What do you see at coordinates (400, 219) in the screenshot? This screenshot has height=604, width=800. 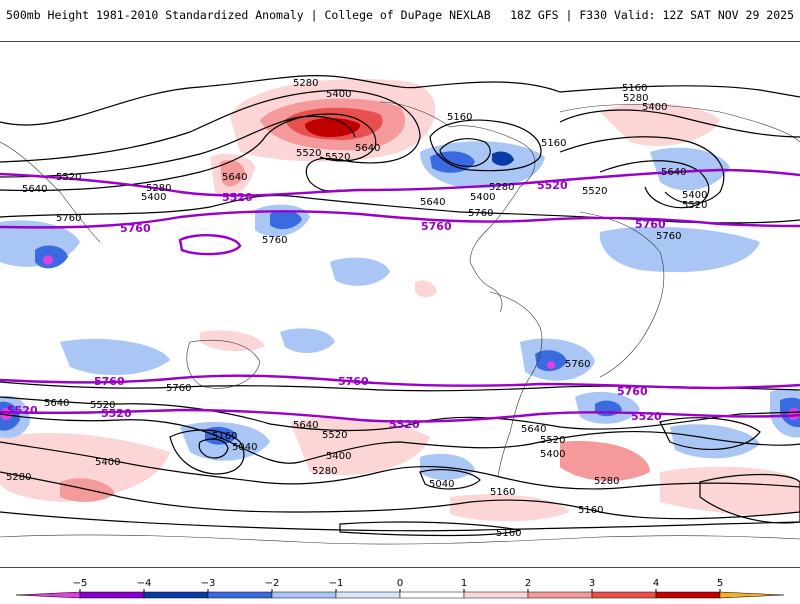 I see `purple-contour-5760-north` at bounding box center [400, 219].